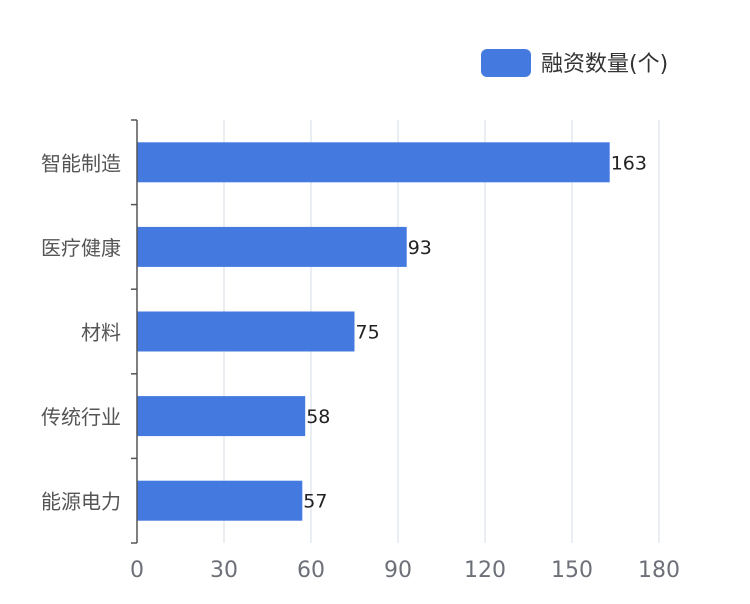 The image size is (750, 604). I want to click on value-label: 58, so click(318, 417).